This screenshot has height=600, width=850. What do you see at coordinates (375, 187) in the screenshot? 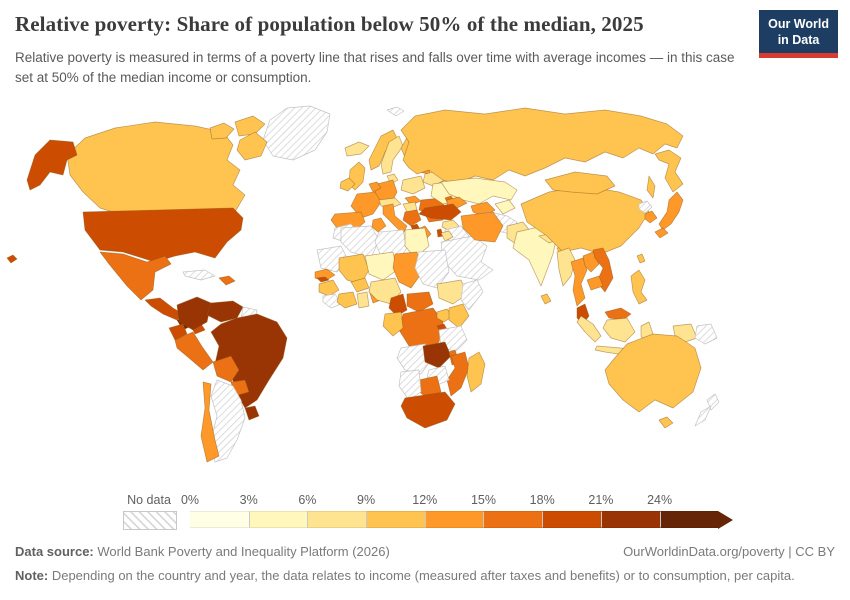
I see `country-benelux` at bounding box center [375, 187].